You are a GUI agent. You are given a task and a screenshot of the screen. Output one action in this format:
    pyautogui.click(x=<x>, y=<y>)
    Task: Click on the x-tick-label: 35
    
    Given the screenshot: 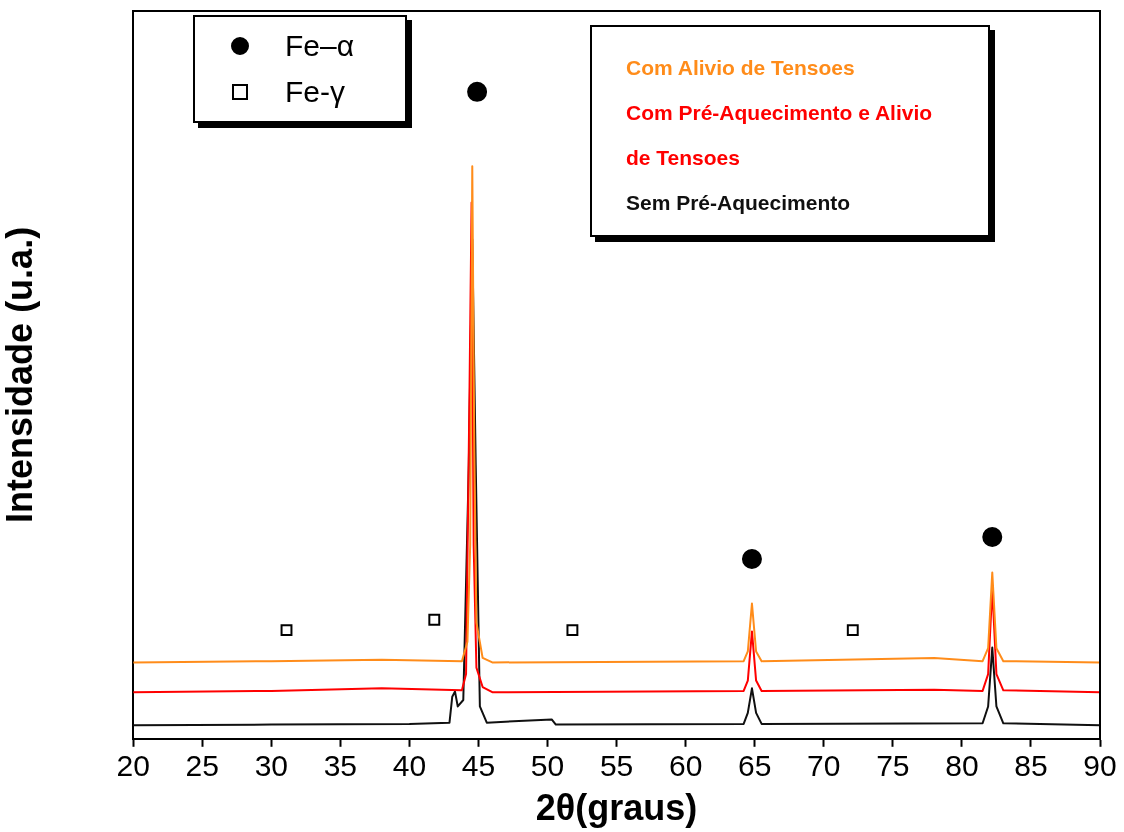 What is the action you would take?
    pyautogui.click(x=340, y=766)
    